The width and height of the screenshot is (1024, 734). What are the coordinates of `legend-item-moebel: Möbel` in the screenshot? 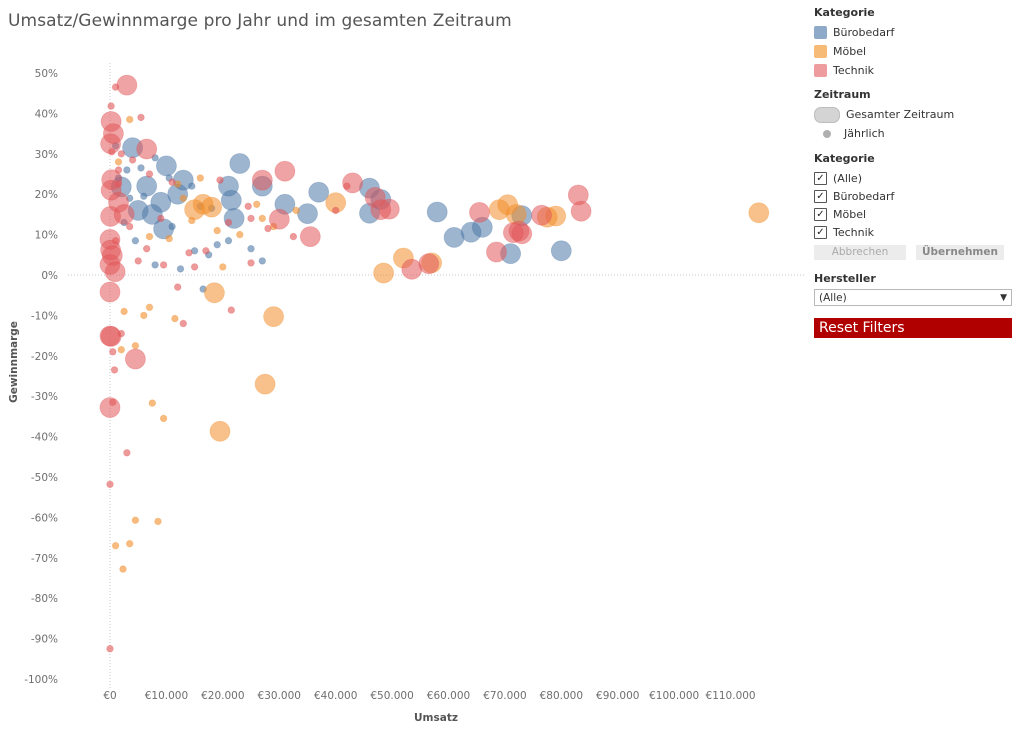 It's located at (913, 51).